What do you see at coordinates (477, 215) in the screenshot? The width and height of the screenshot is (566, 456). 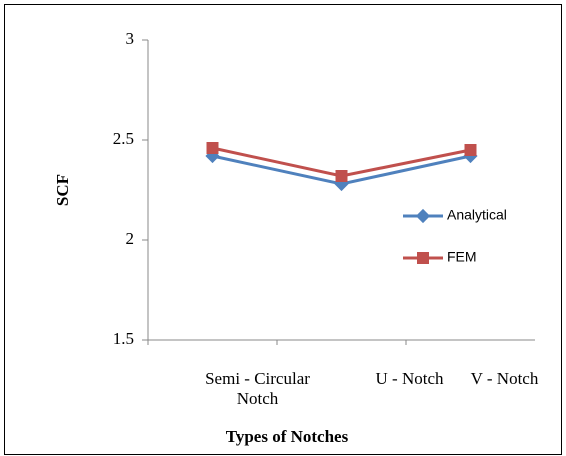 I see `legend-label: Analytical` at bounding box center [477, 215].